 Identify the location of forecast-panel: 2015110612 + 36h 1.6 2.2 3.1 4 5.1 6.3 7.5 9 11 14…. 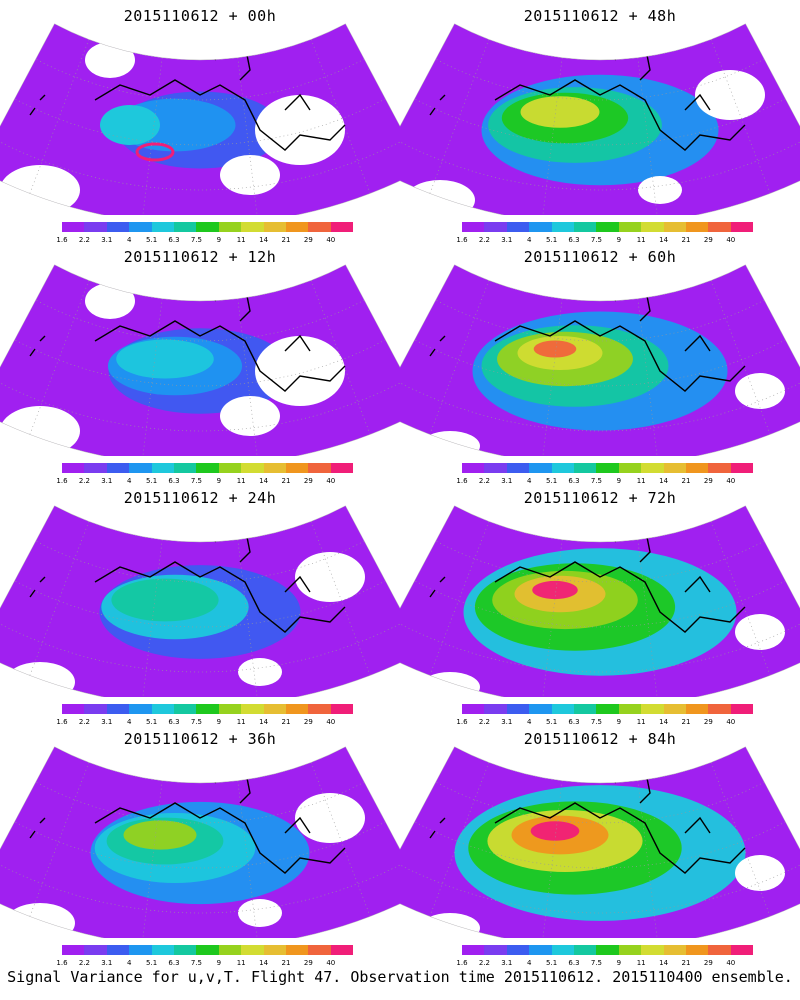
(200, 848).